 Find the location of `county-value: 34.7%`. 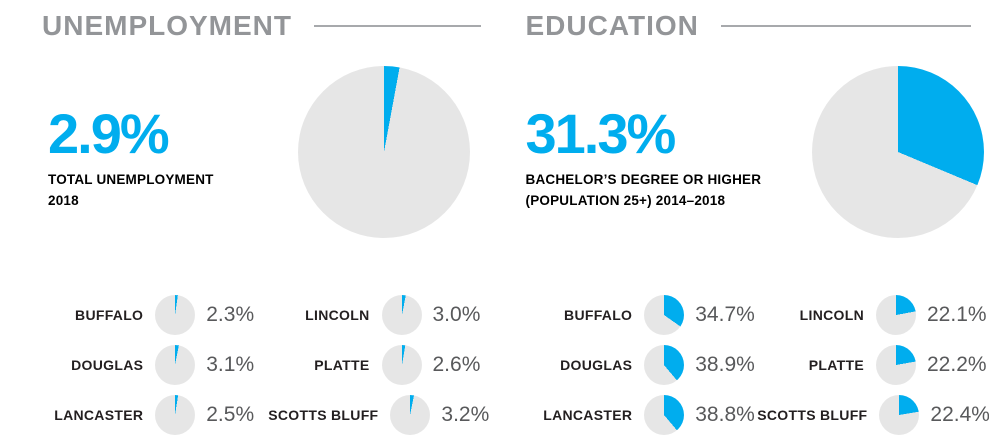

county-value: 34.7% is located at coordinates (725, 314).